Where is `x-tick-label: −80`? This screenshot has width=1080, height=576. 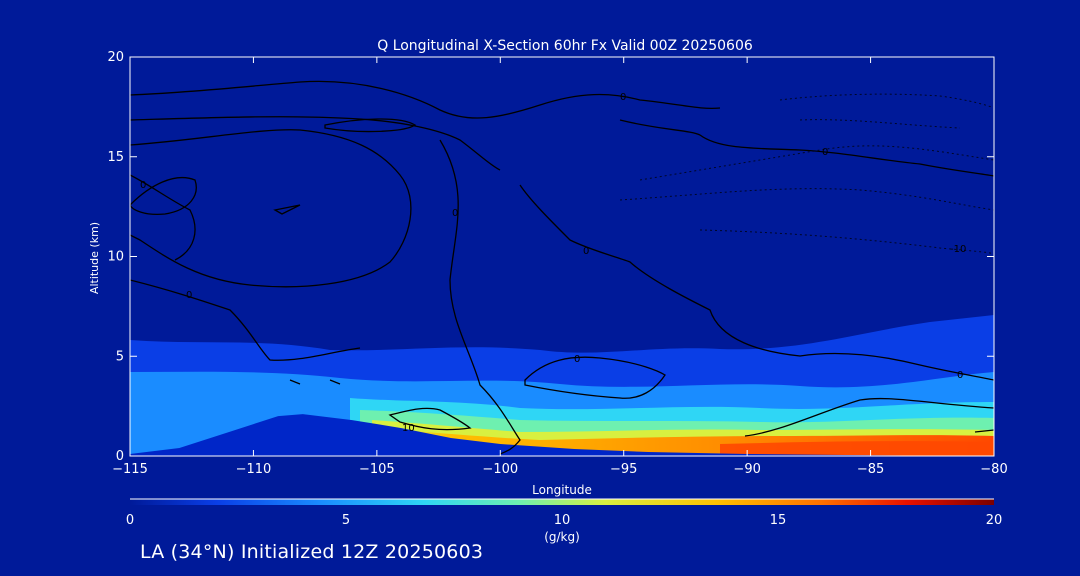 x-tick-label: −80 is located at coordinates (993, 469).